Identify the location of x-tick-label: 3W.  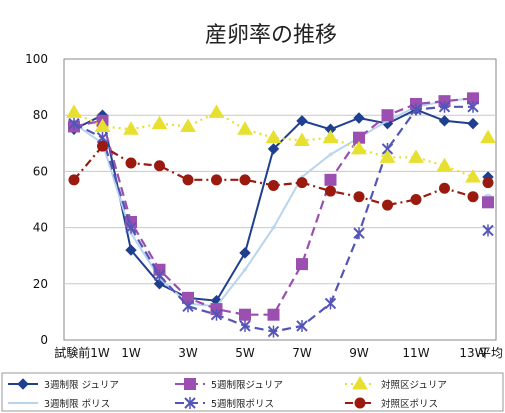
(188, 353).